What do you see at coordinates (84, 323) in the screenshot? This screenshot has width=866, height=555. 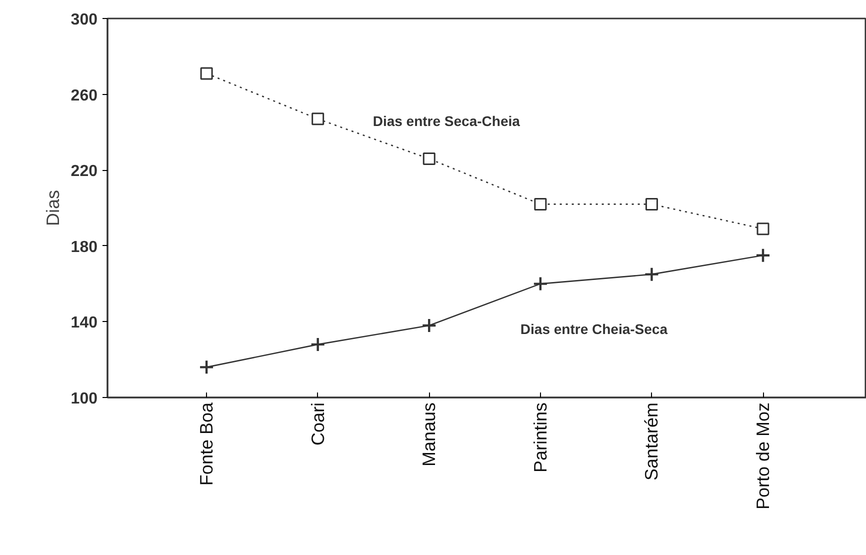 I see `y-tick-label: 140` at bounding box center [84, 323].